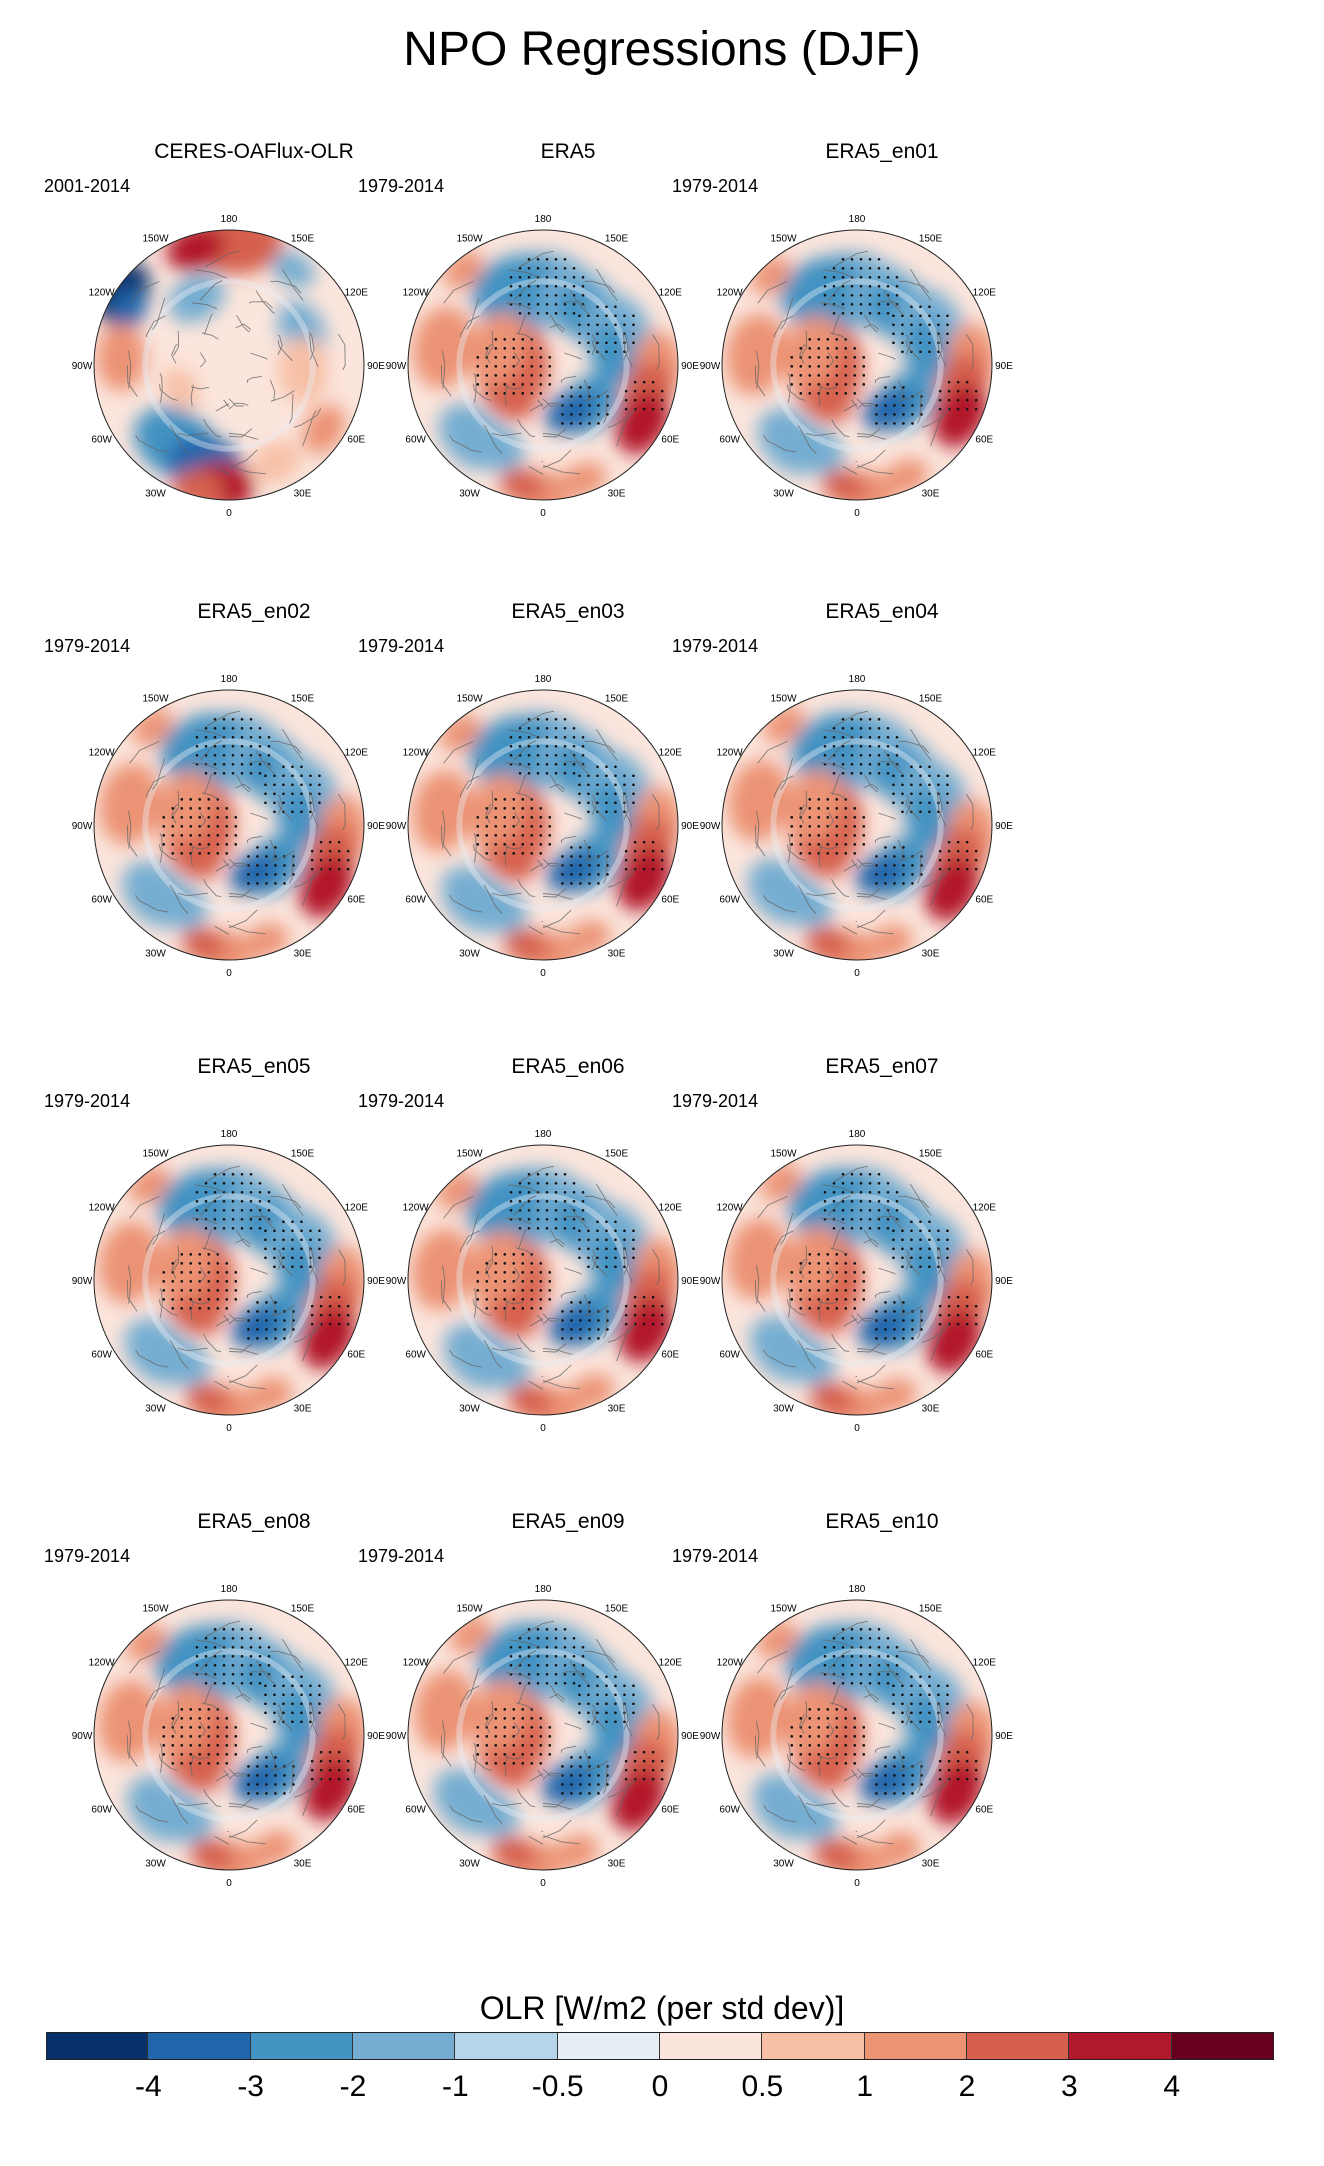 This screenshot has height=2166, width=1324. What do you see at coordinates (254, 151) in the screenshot?
I see `panel-title: CERES-OAFlux-OLR` at bounding box center [254, 151].